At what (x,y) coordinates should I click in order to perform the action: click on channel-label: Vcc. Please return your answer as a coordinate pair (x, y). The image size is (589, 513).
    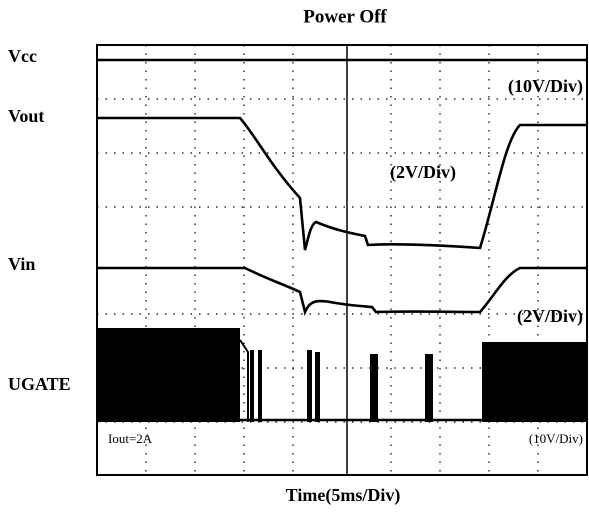
    Looking at the image, I should click on (22, 56).